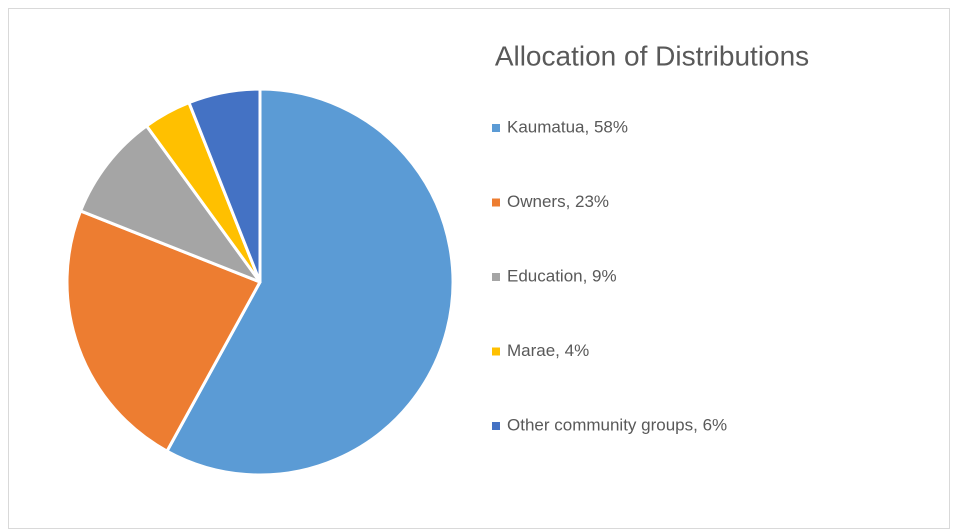  Describe the element at coordinates (562, 275) in the screenshot. I see `legend-label: Education, 9%` at that location.